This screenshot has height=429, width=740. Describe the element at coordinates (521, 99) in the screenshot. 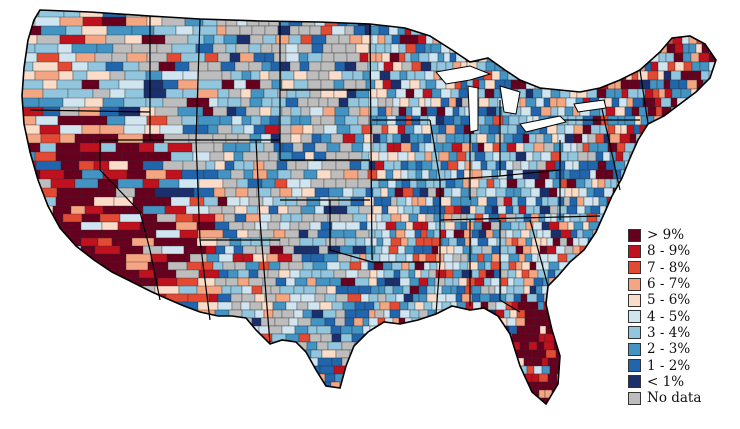

I see `great-lakes` at that location.